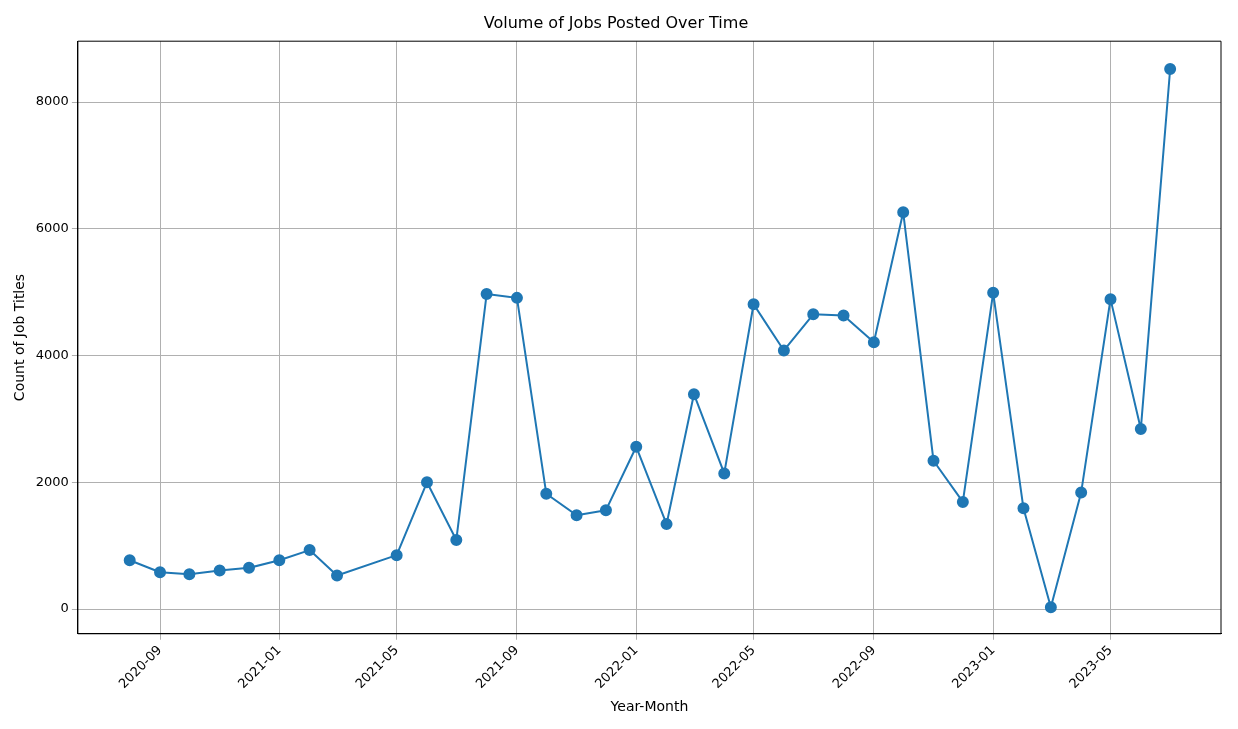 The width and height of the screenshot is (1238, 729). Describe the element at coordinates (19, 337) in the screenshot. I see `y-axis-title: Count of Job Titles` at that location.